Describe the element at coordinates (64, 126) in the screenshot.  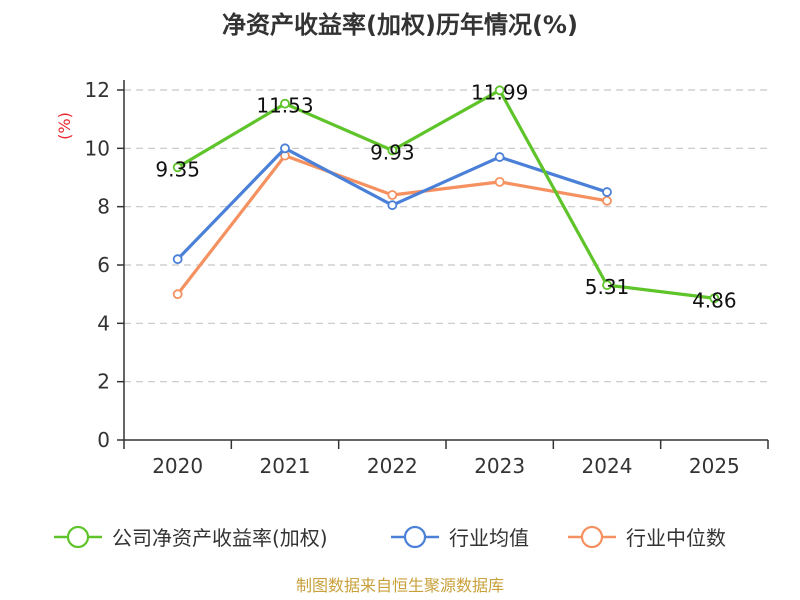
I see `y-axis-label: (%)` at that location.